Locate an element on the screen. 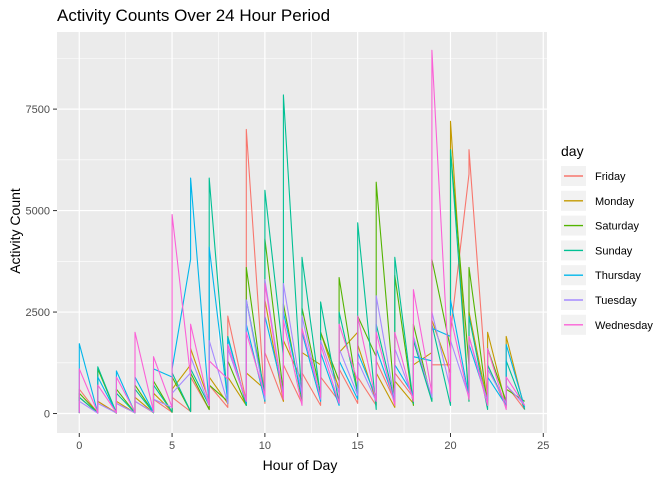 This screenshot has width=672, height=480. x-tick-label: 20 is located at coordinates (450, 446).